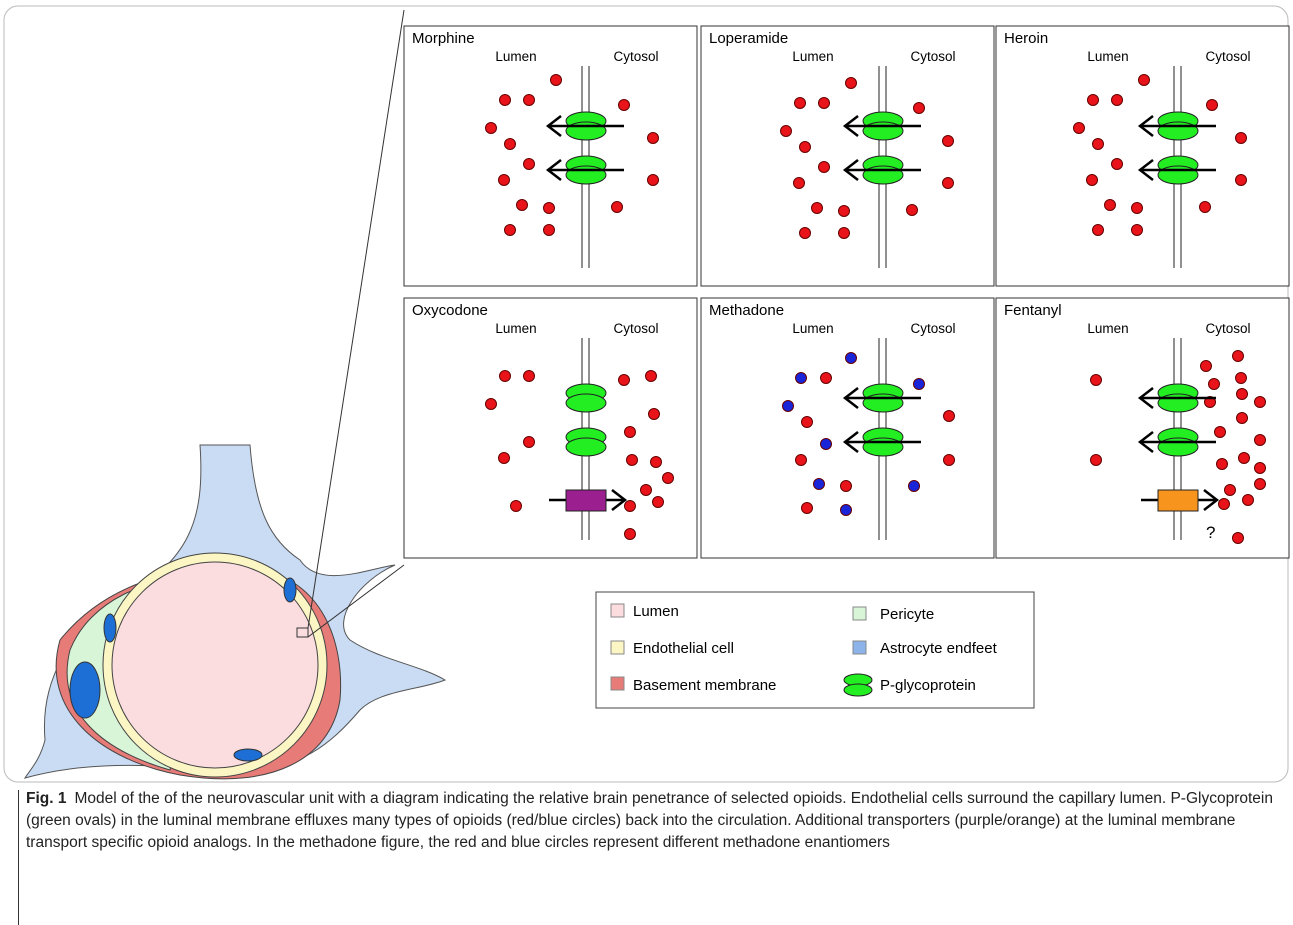 Image resolution: width=1293 pixels, height=925 pixels. I want to click on legend-label: Astrocyte endfeet, so click(939, 648).